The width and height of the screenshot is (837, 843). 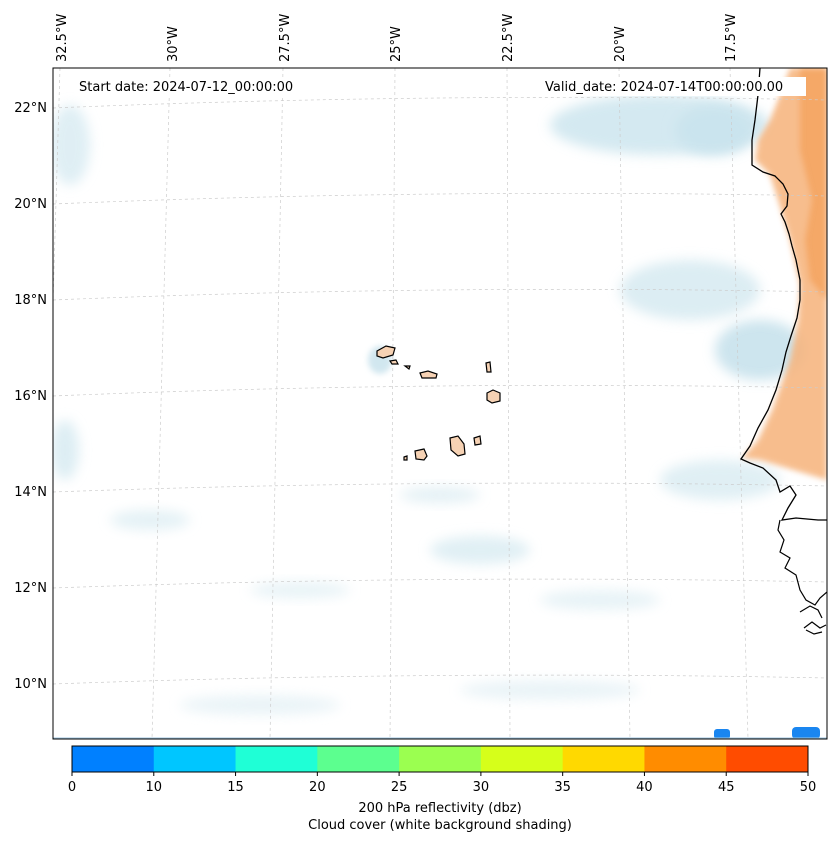 I want to click on lat-label: 10°N, so click(x=30, y=684).